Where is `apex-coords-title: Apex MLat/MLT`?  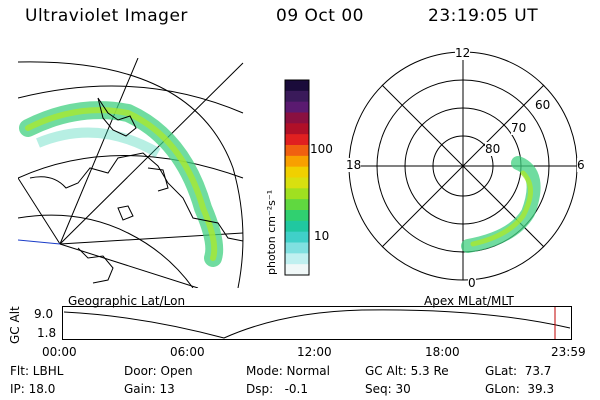 apex-coords-title: Apex MLat/MLT is located at coordinates (469, 301).